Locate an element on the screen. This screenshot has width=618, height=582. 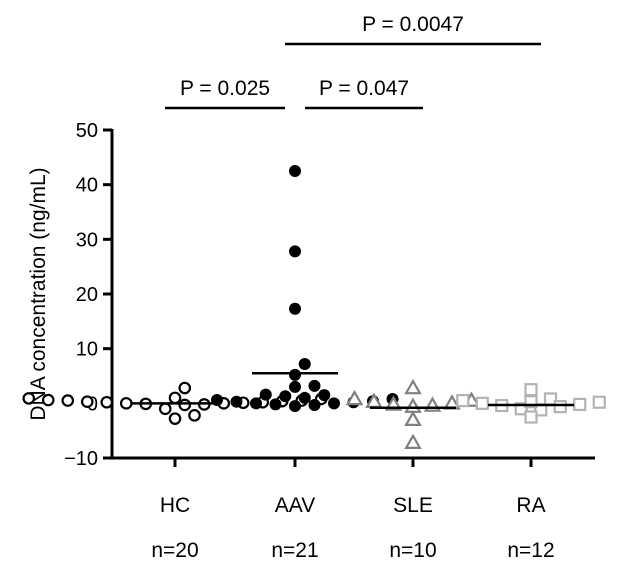
category-label-hc: HC is located at coordinates (175, 505).